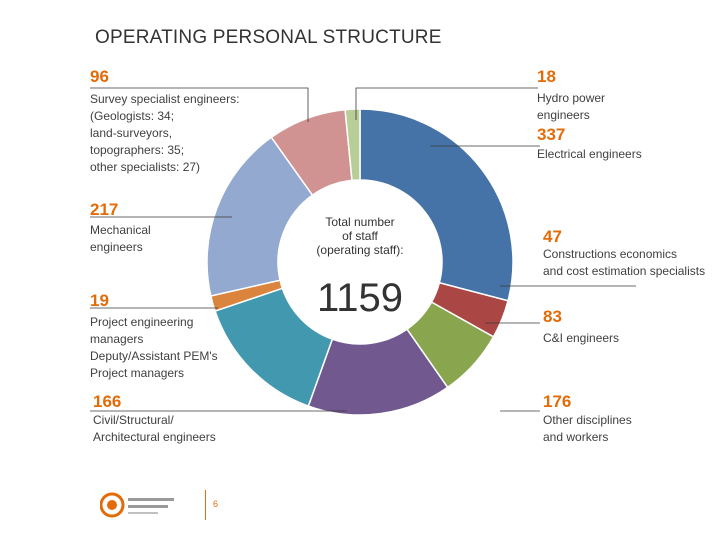 The width and height of the screenshot is (720, 540). I want to click on label-survey-value: 96, so click(99, 76).